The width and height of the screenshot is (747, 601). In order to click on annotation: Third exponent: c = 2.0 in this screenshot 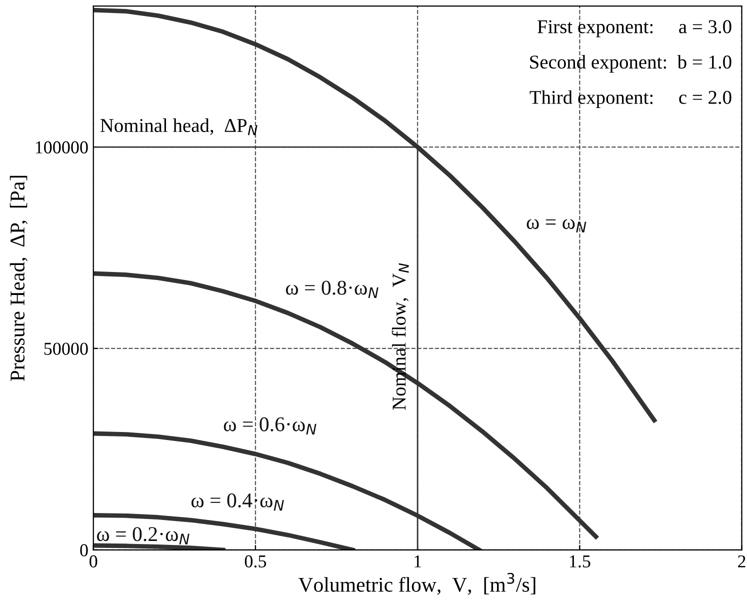, I will do `click(631, 99)`.